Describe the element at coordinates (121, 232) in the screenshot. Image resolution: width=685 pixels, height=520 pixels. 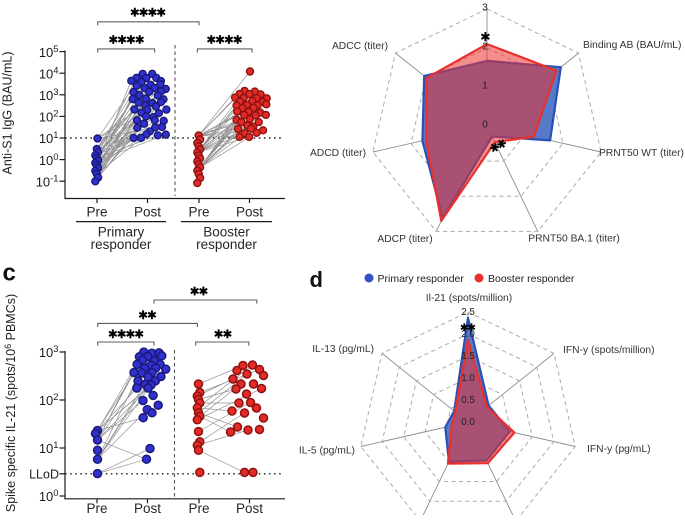
I see `svg-text: Primary` at that location.